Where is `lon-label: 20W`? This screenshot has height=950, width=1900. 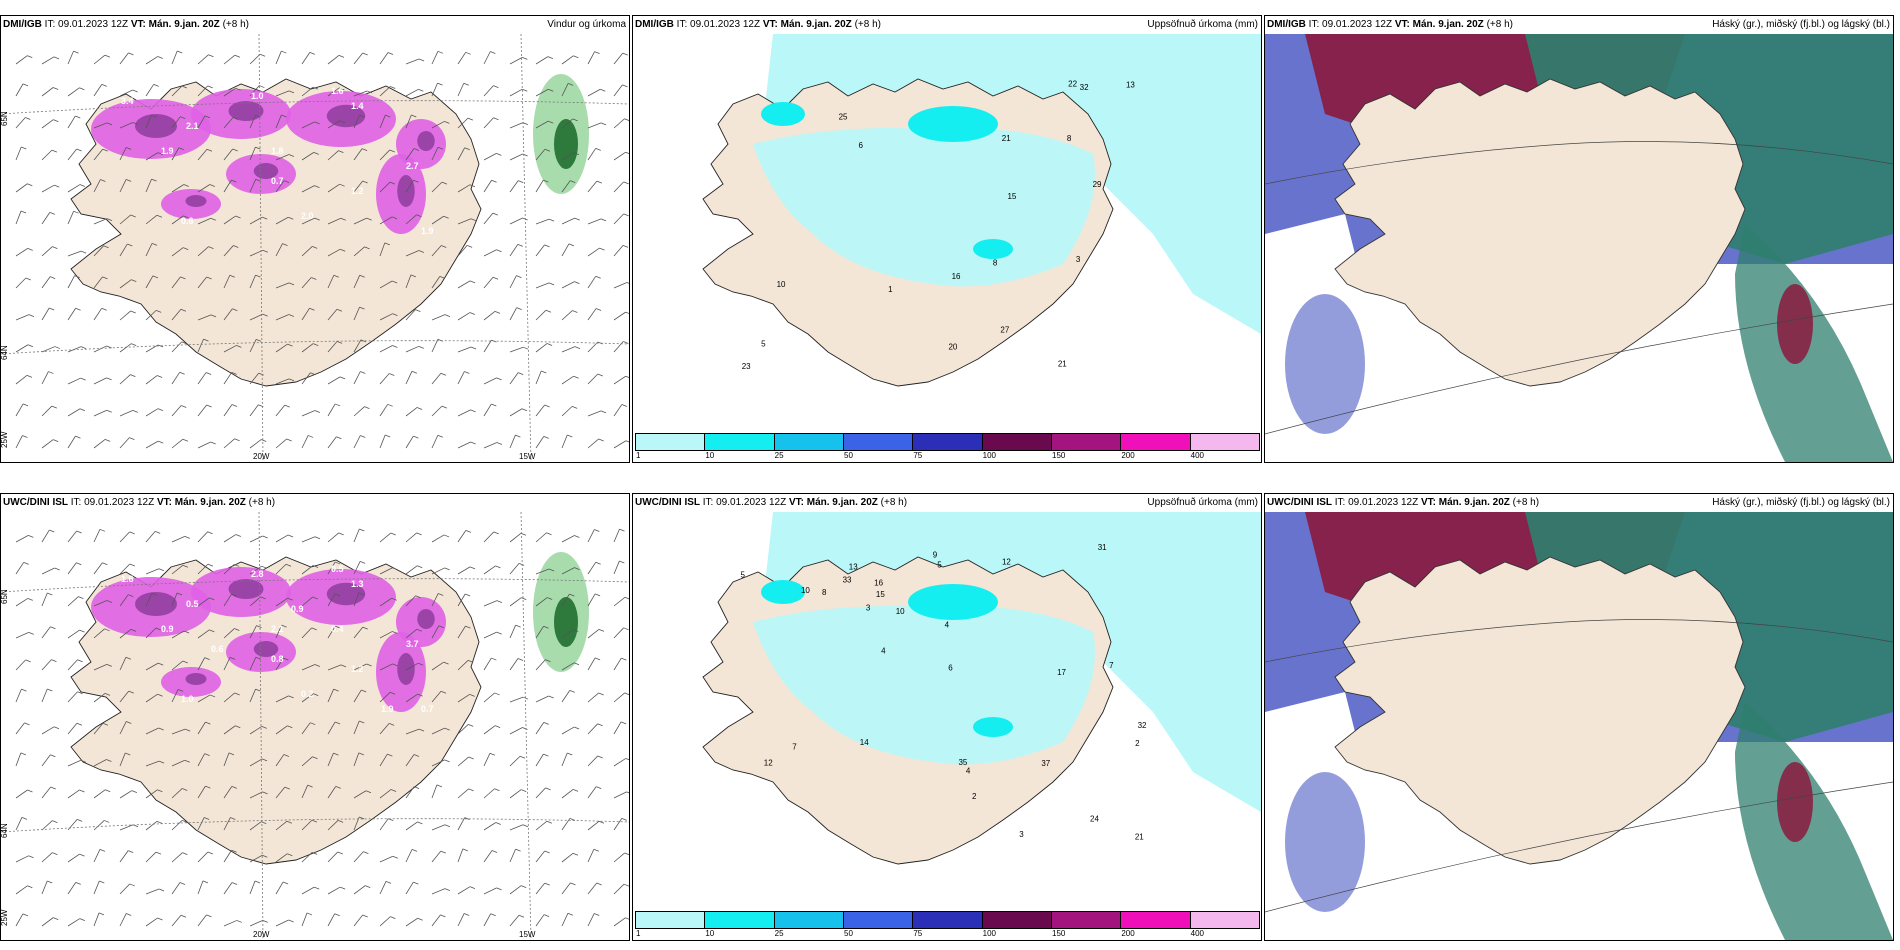 lon-label: 20W is located at coordinates (261, 934).